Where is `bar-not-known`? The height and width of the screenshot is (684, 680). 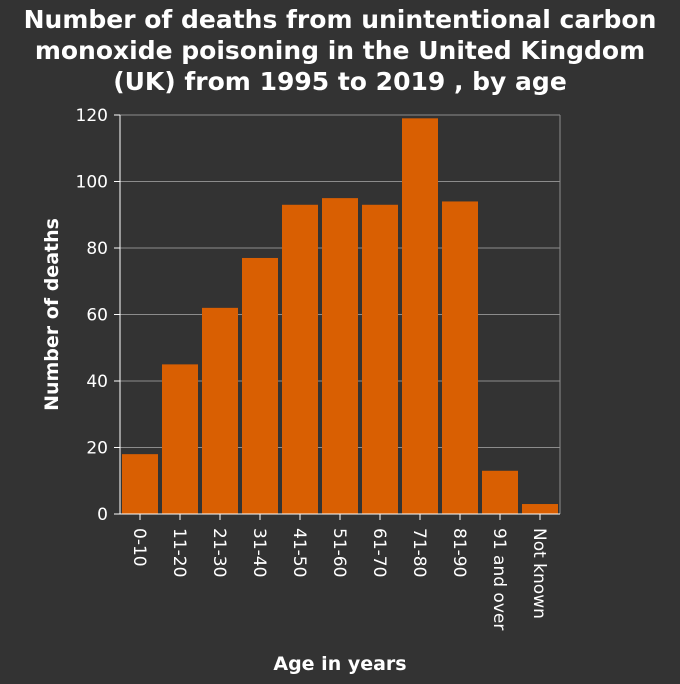
bar-not-known is located at coordinates (540, 509).